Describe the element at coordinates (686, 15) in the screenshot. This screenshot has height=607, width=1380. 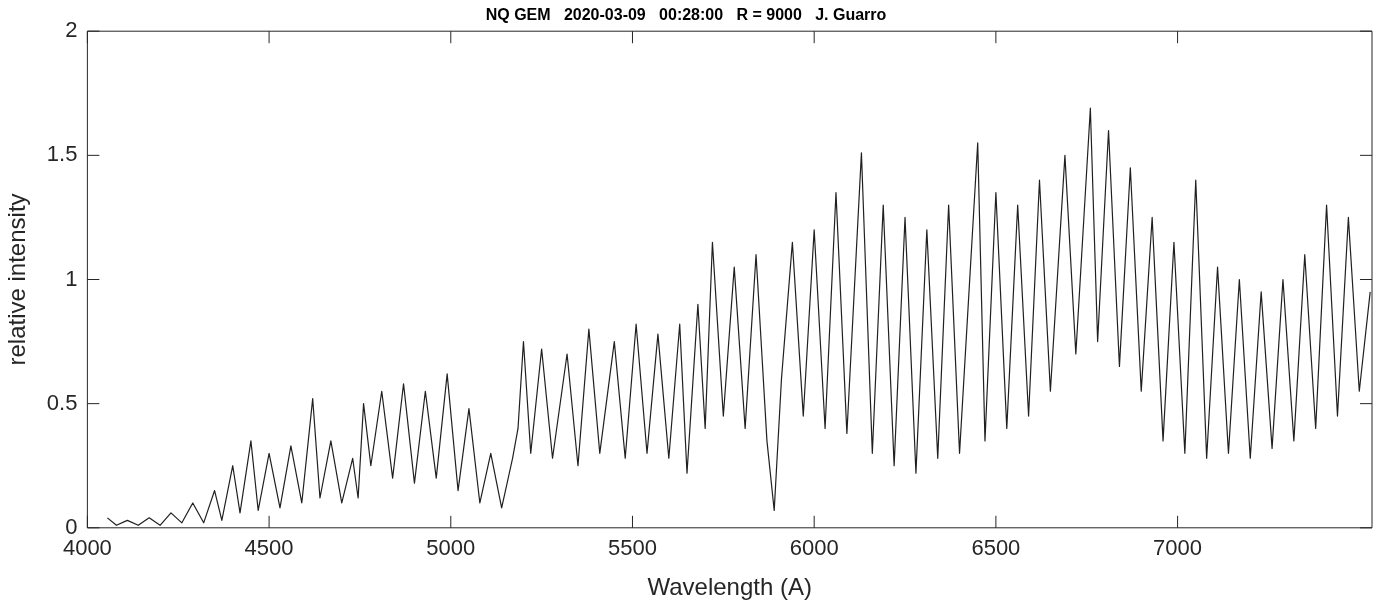
I see `chart-title: NQ GEM 2020-03-09 00:28:00 R = 9000 J. Guarro` at that location.